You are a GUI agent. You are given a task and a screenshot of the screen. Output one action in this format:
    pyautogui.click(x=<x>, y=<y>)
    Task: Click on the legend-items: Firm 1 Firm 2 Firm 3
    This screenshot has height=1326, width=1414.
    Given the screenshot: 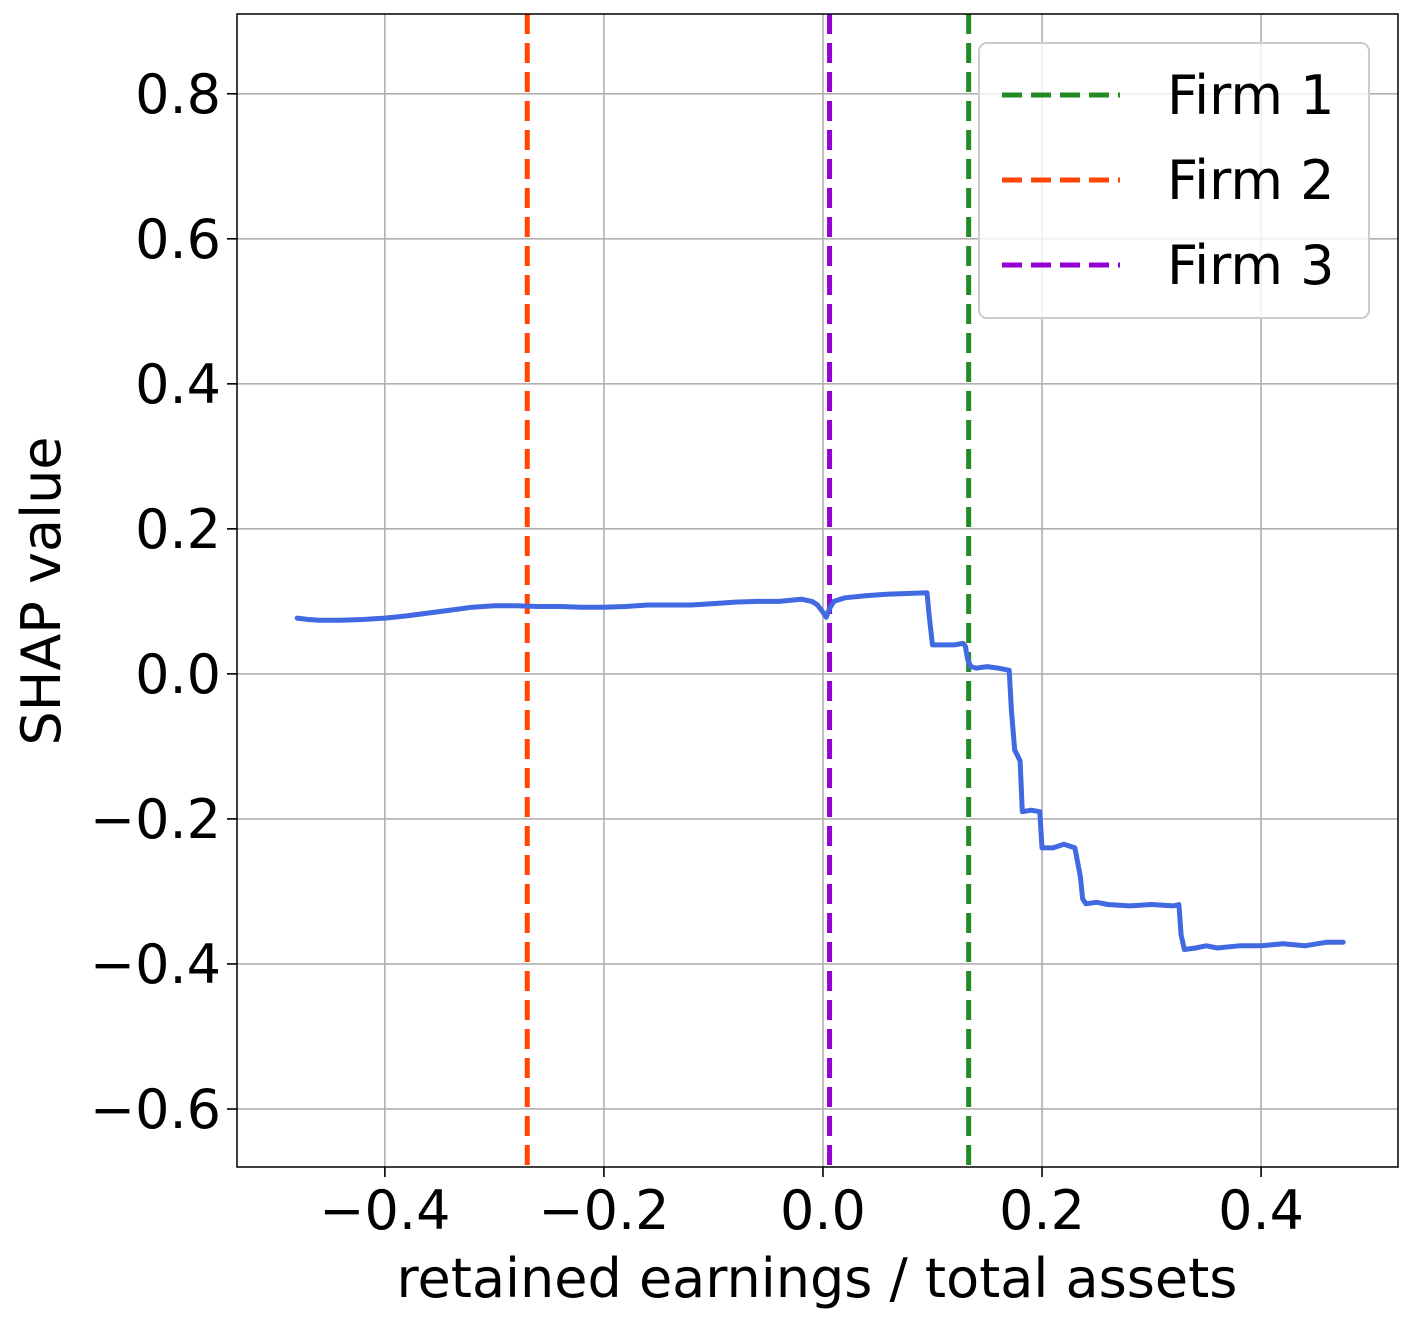 What is the action you would take?
    pyautogui.click(x=1168, y=180)
    